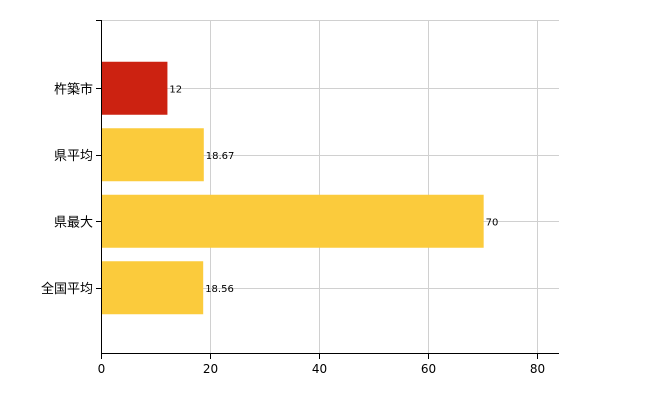  What do you see at coordinates (537, 369) in the screenshot?
I see `x-tick-label: 80` at bounding box center [537, 369].